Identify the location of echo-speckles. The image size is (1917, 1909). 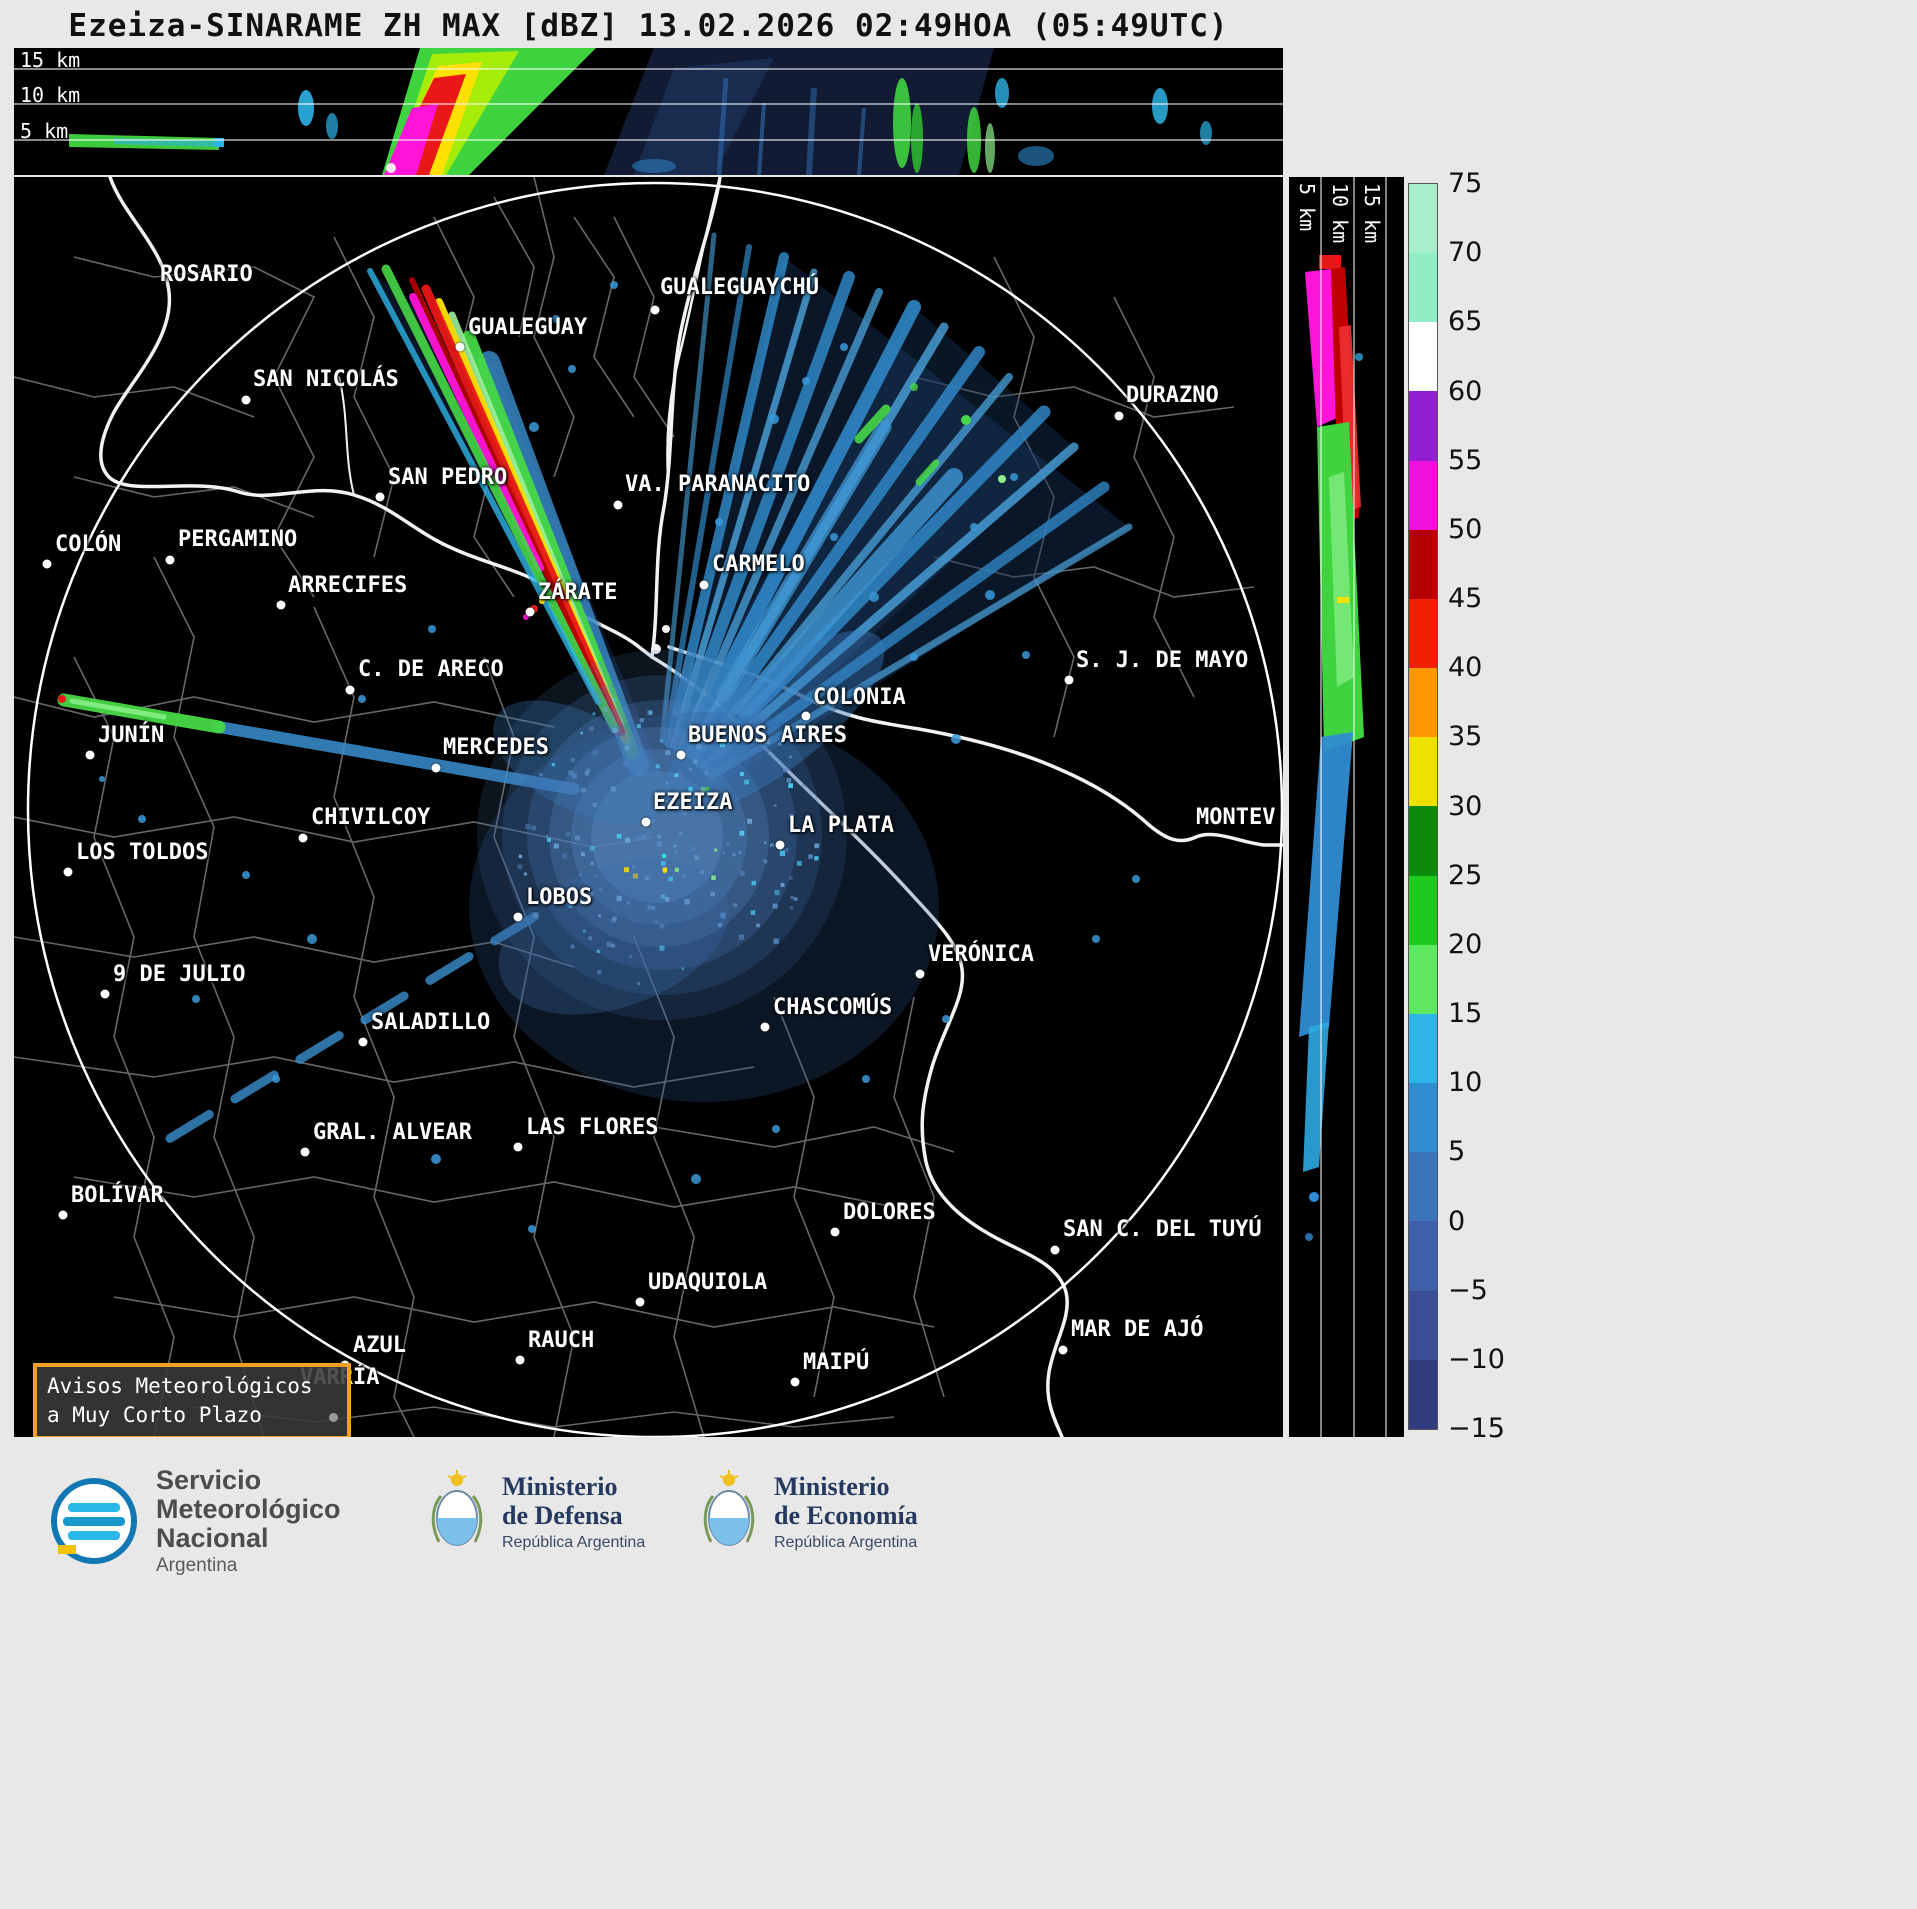
(668, 841).